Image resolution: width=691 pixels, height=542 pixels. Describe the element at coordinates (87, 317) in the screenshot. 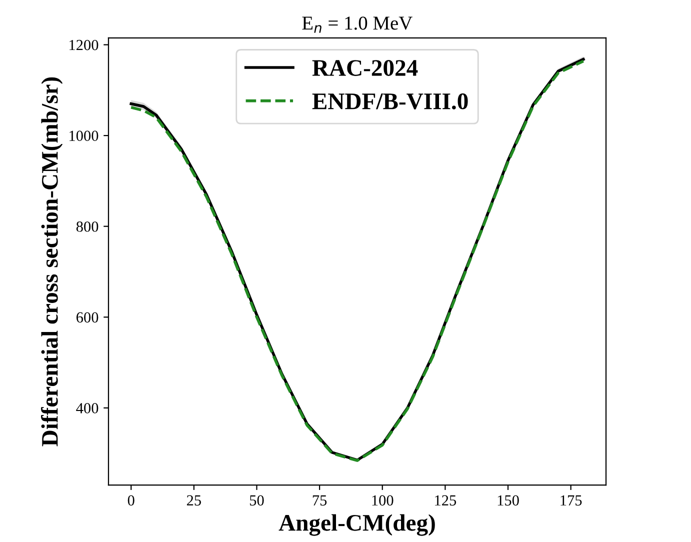

I see `y-tick-label: 600` at that location.